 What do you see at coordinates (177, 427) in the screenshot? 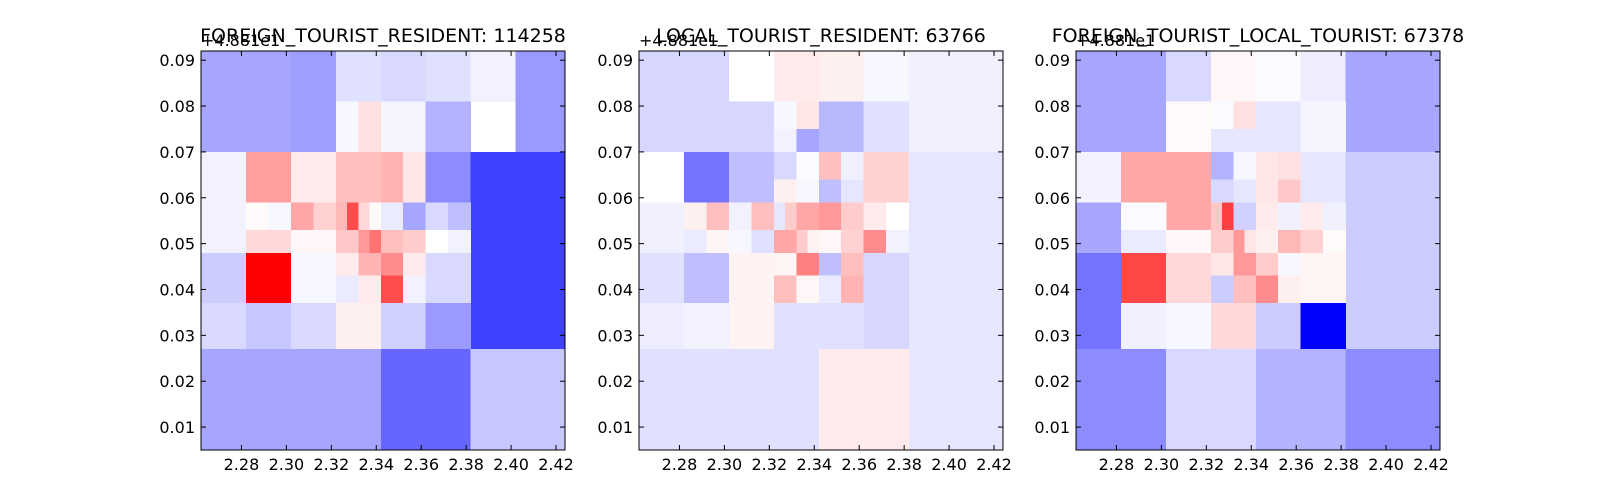
I see `y-tick-label: 0.01` at bounding box center [177, 427].